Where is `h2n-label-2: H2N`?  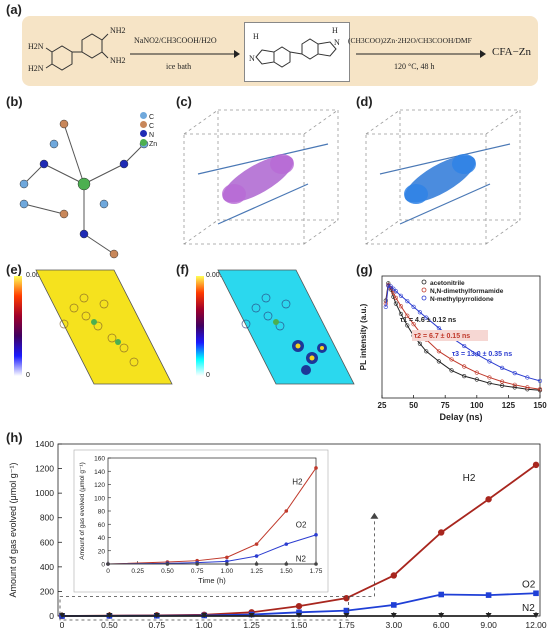
h2n-label-2: H2N is located at coordinates (36, 68).